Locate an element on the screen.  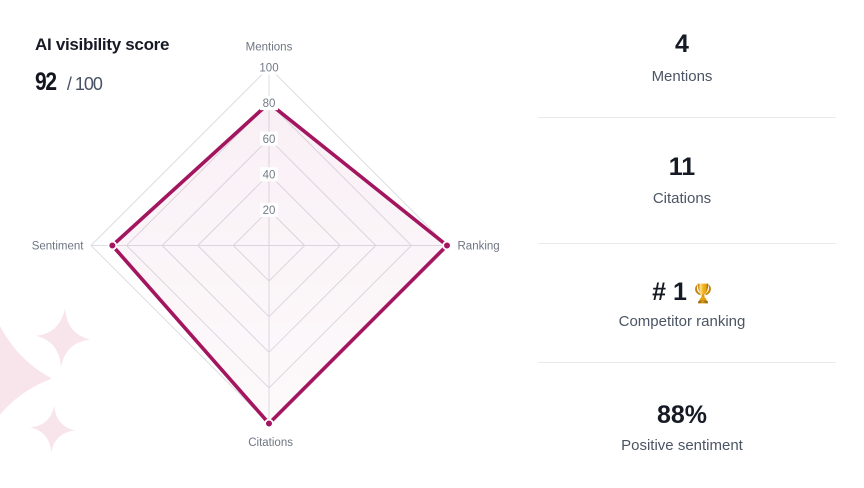
svg-text: Mentions is located at coordinates (269, 47).